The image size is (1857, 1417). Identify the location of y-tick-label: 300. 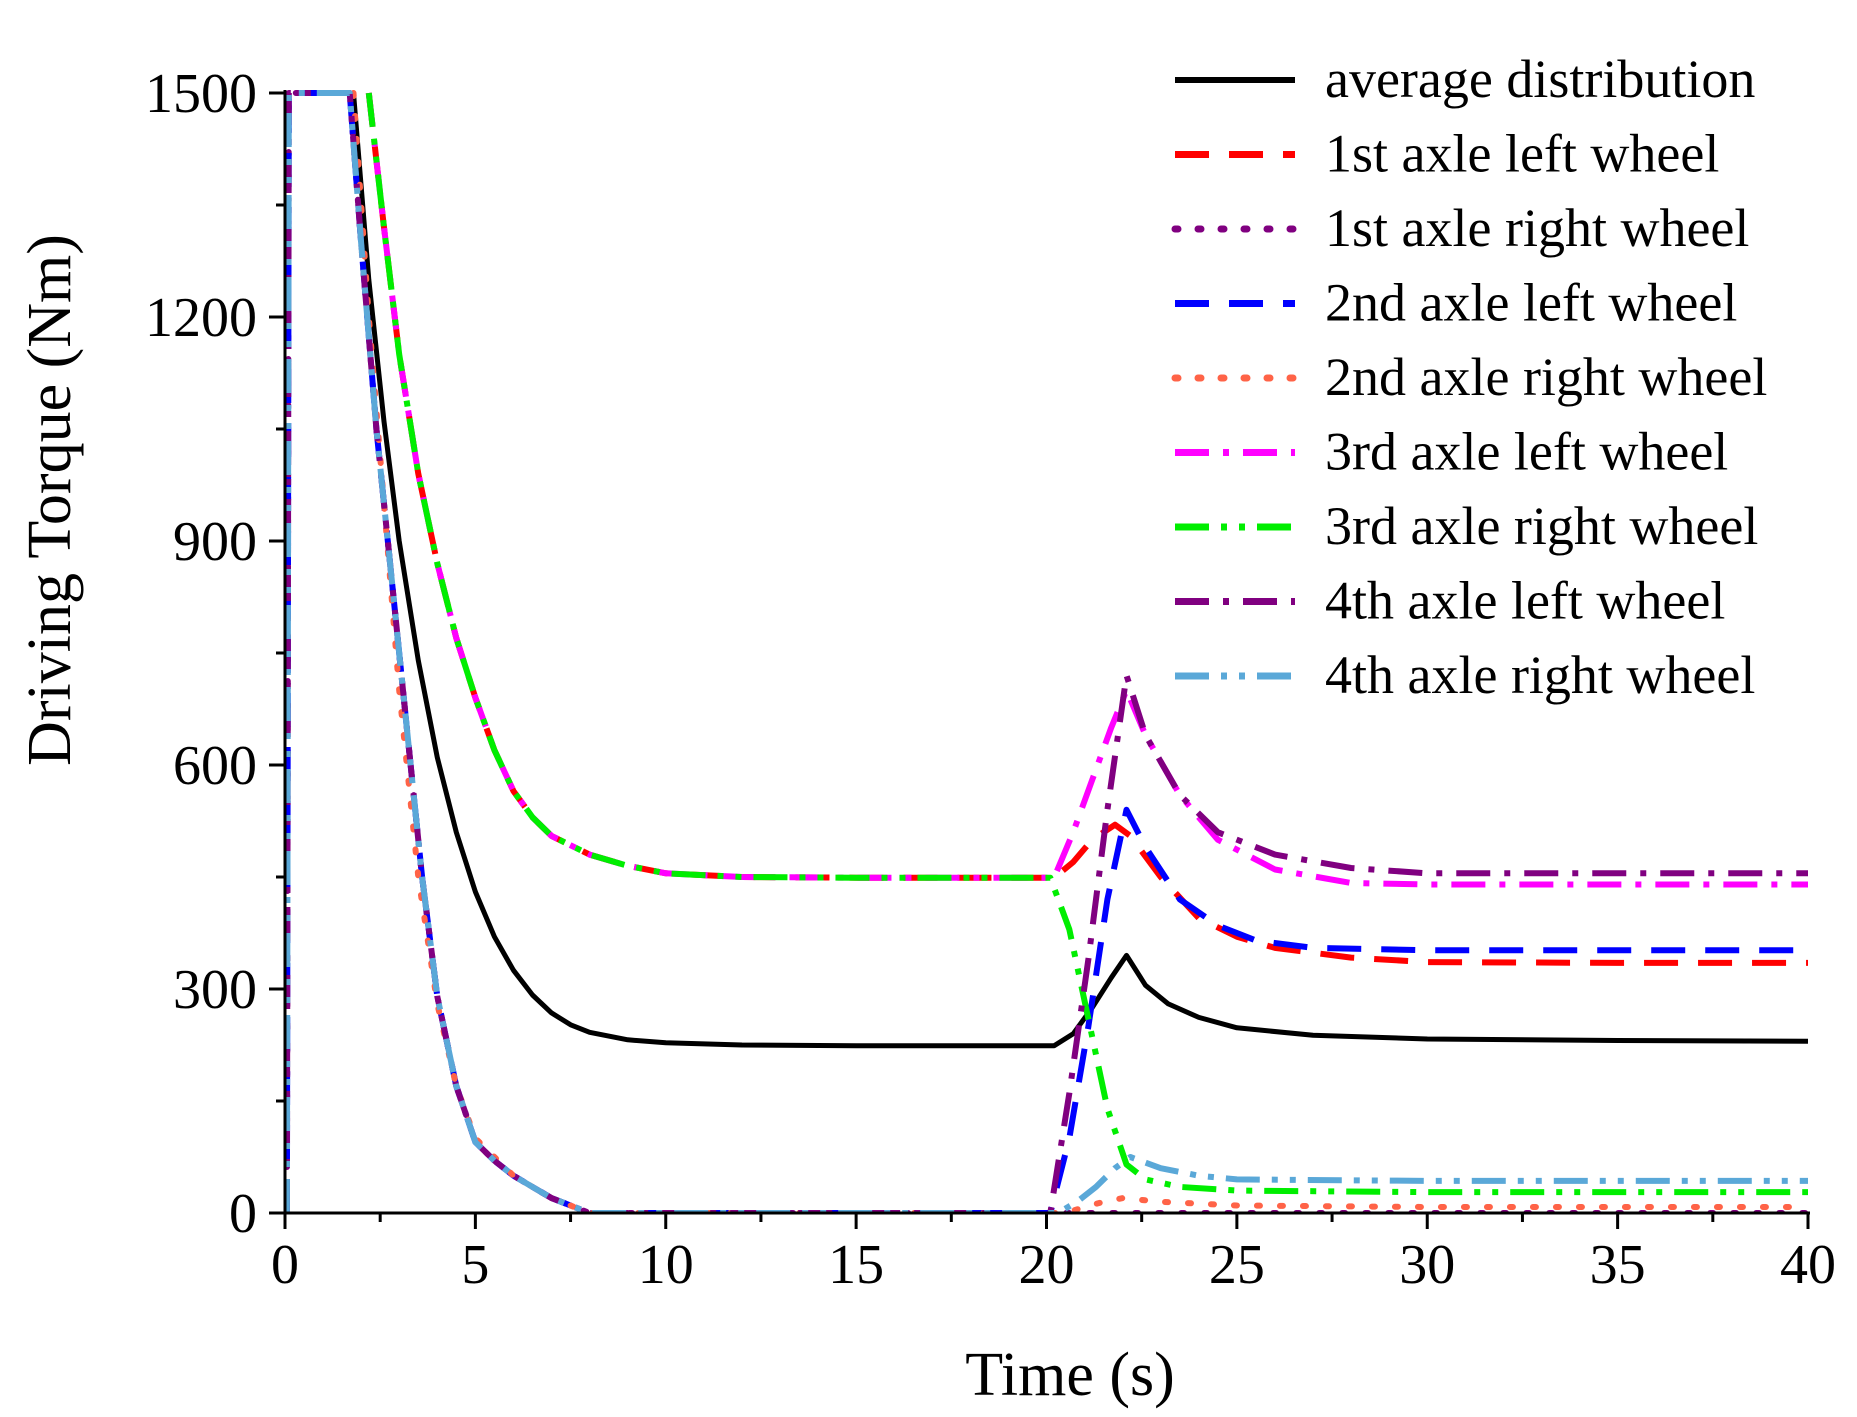
(215, 990).